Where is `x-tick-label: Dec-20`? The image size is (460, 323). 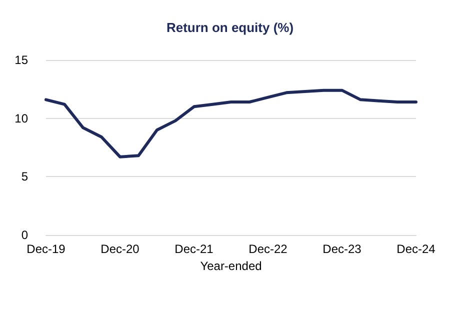 x-tick-label: Dec-20 is located at coordinates (120, 249).